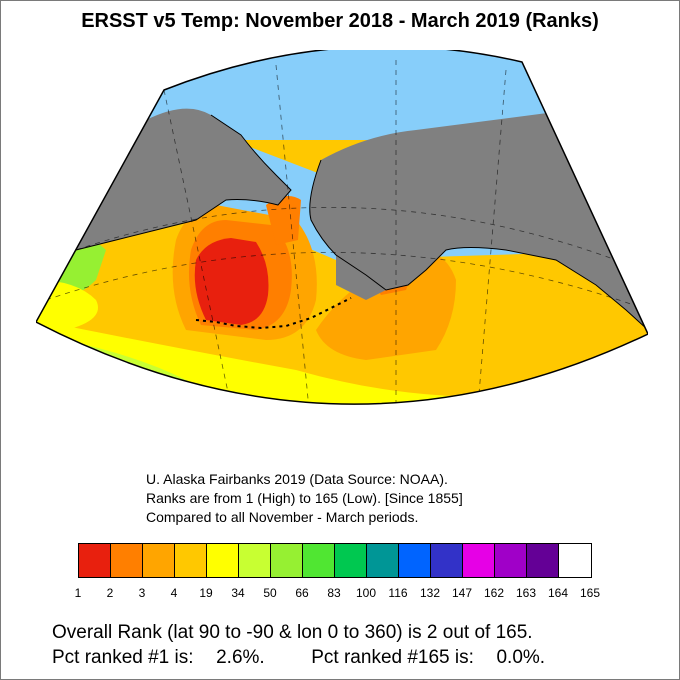 The height and width of the screenshot is (680, 680). I want to click on colorbar-tick: 163, so click(526, 593).